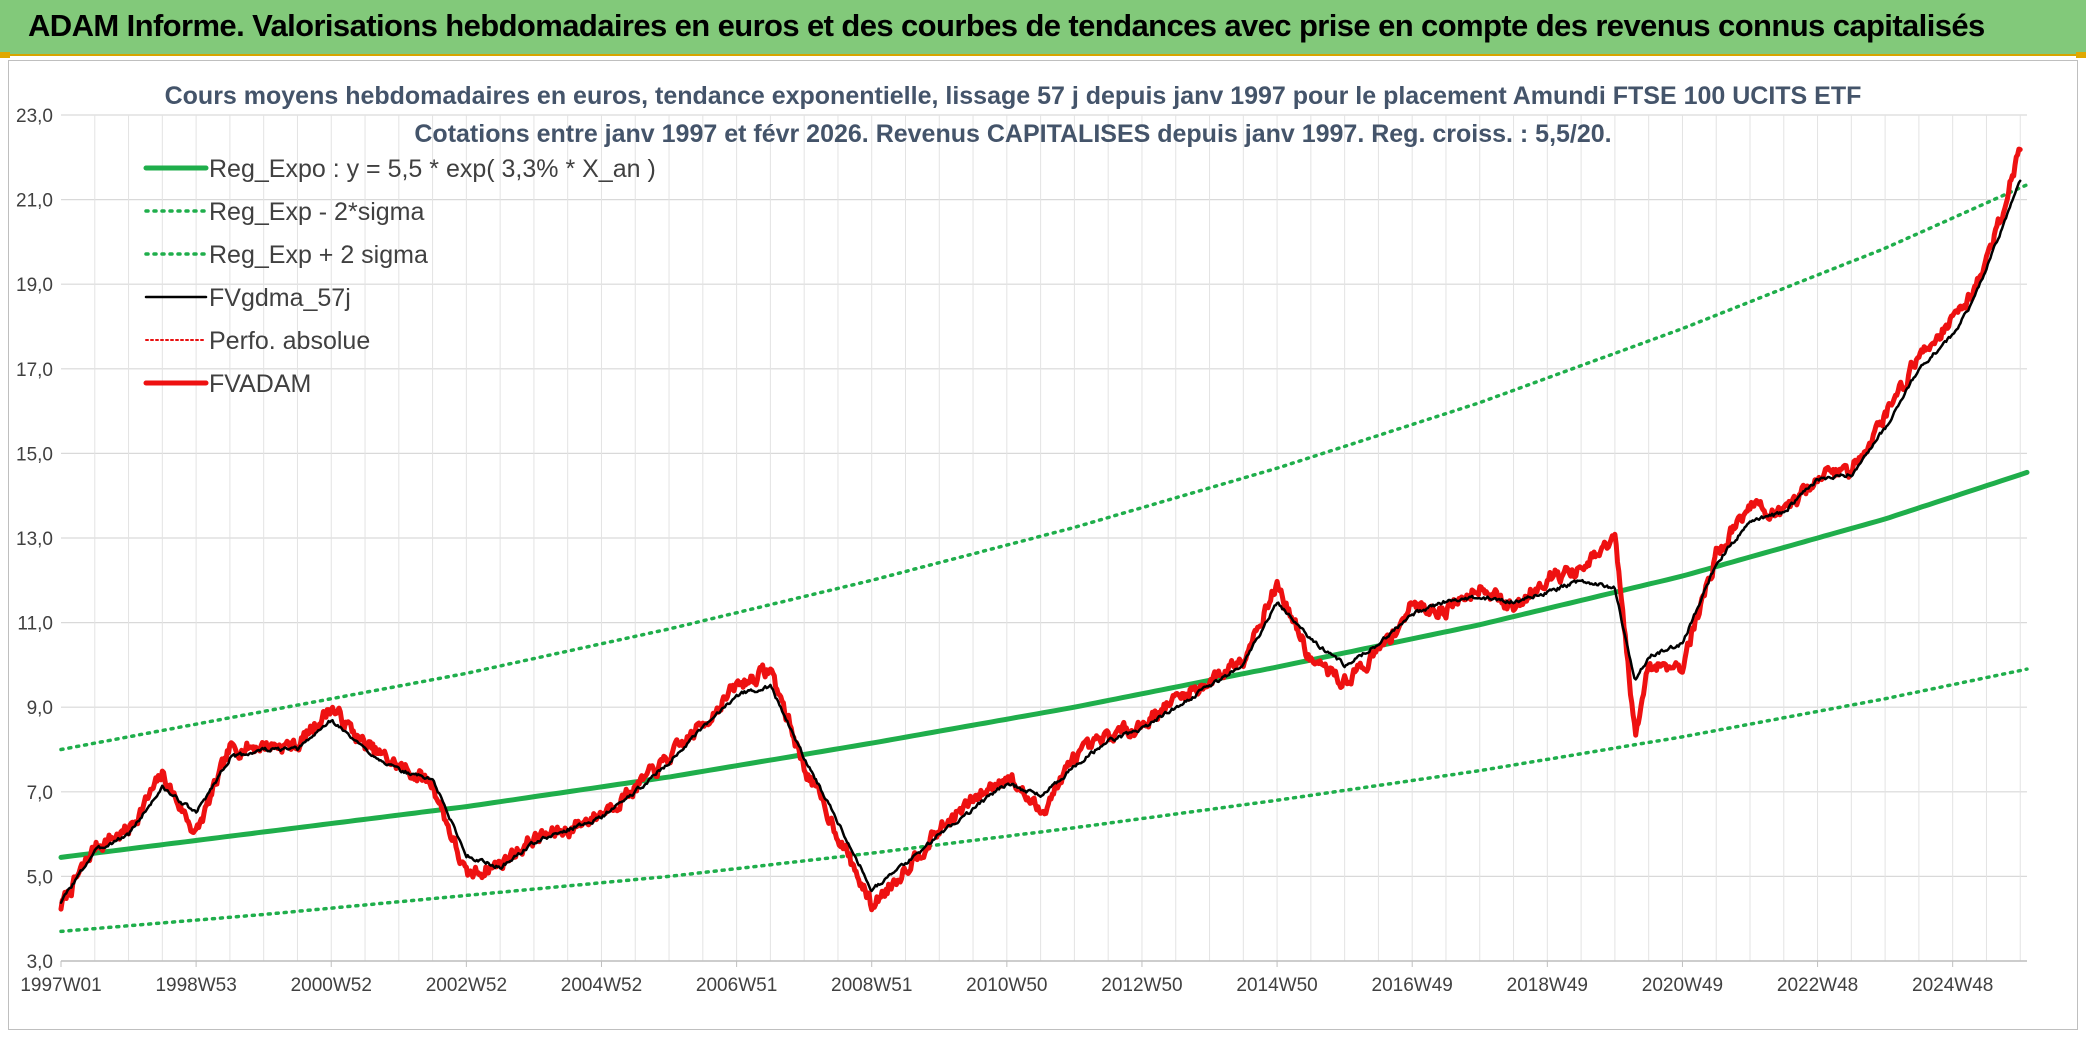  Describe the element at coordinates (736, 985) in the screenshot. I see `x-tick-label: 2006W51` at that location.